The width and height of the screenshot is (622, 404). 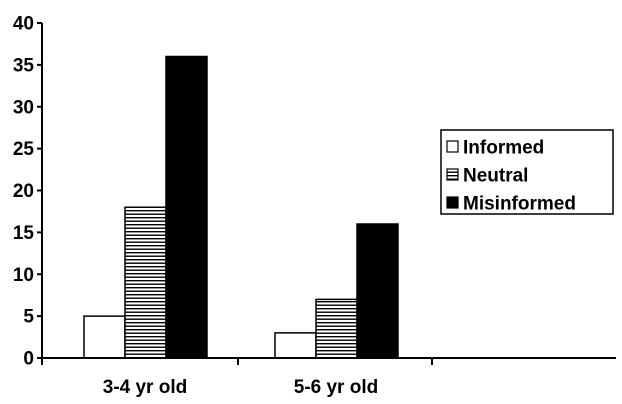 I want to click on legend-swatch-misinformed, so click(x=452, y=202).